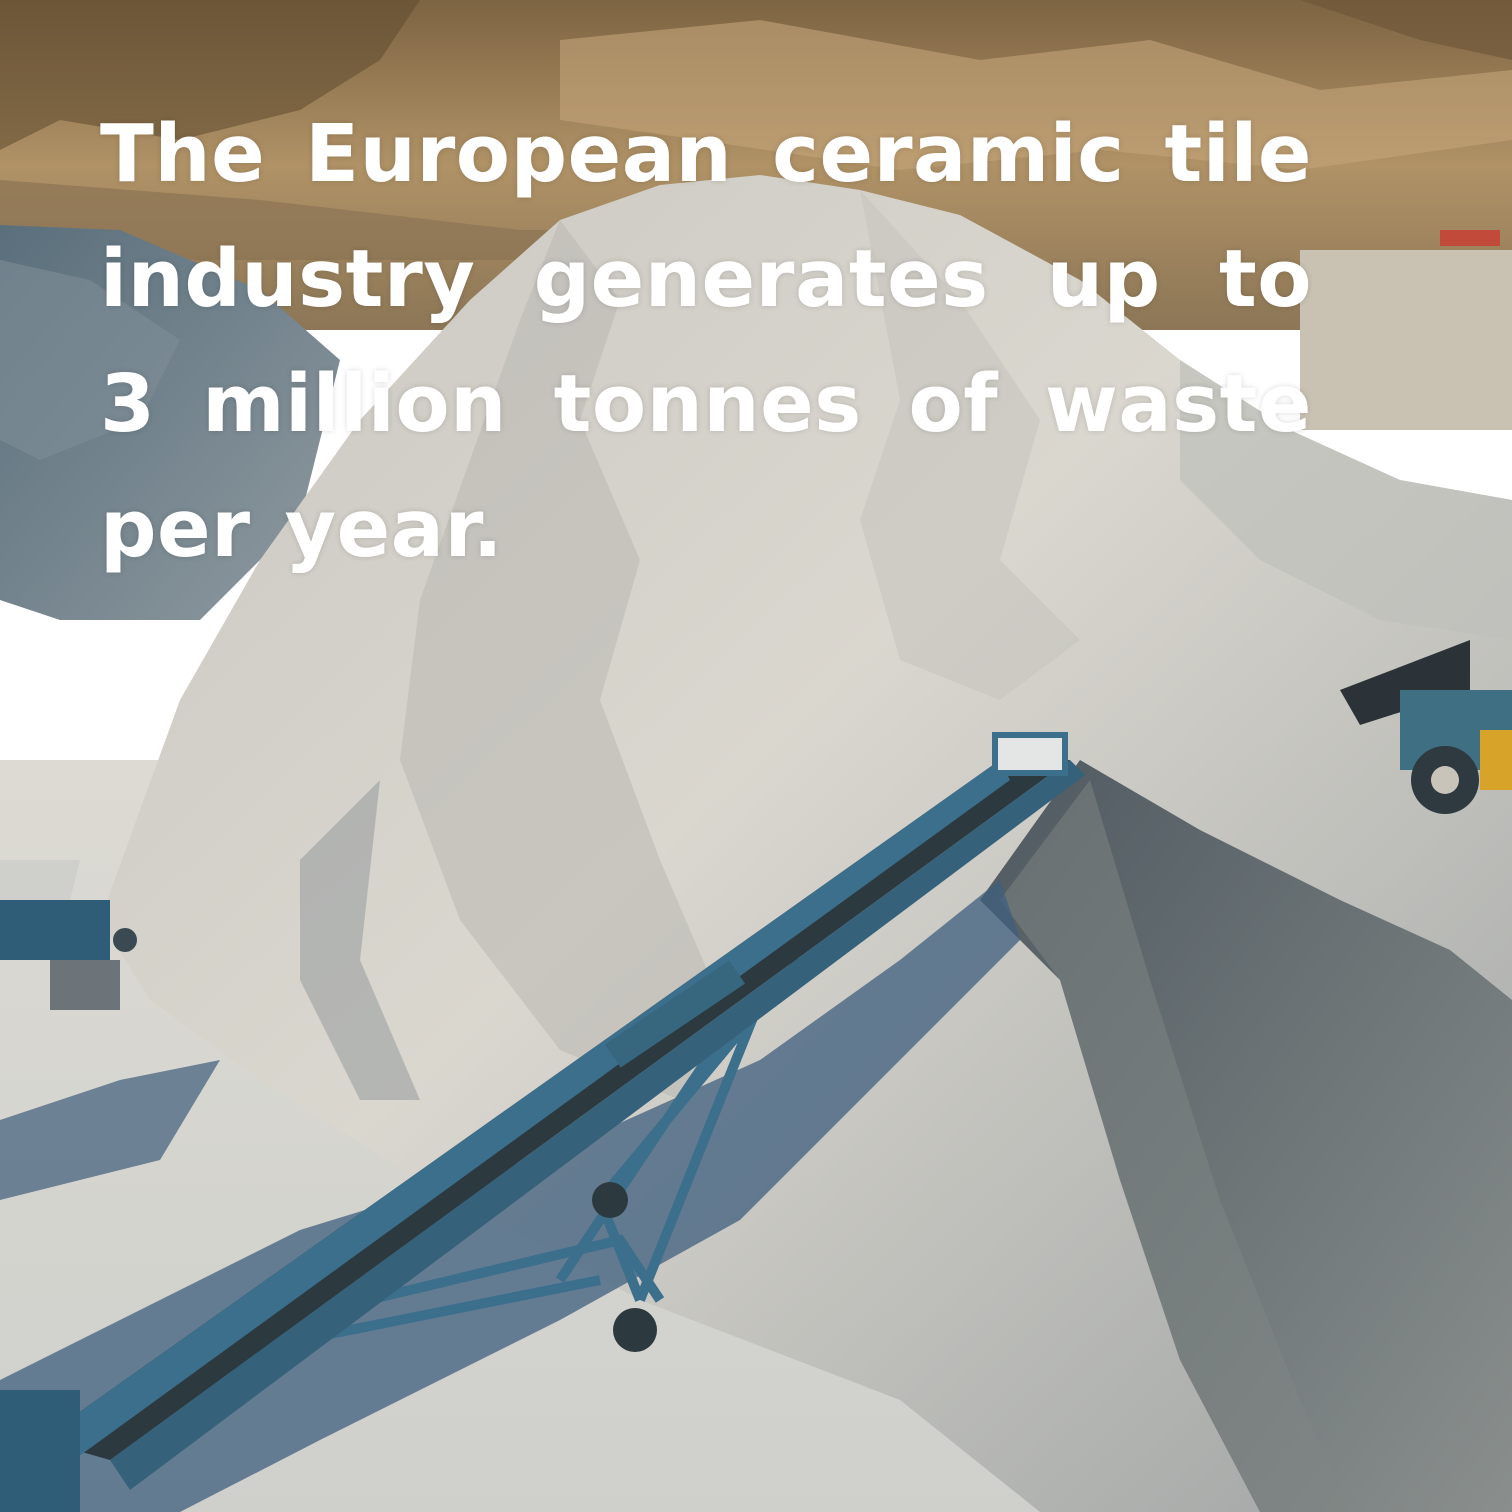 The width and height of the screenshot is (1512, 1512). What do you see at coordinates (560, 660) in the screenshot?
I see `stockpile-ridge-shadow` at bounding box center [560, 660].